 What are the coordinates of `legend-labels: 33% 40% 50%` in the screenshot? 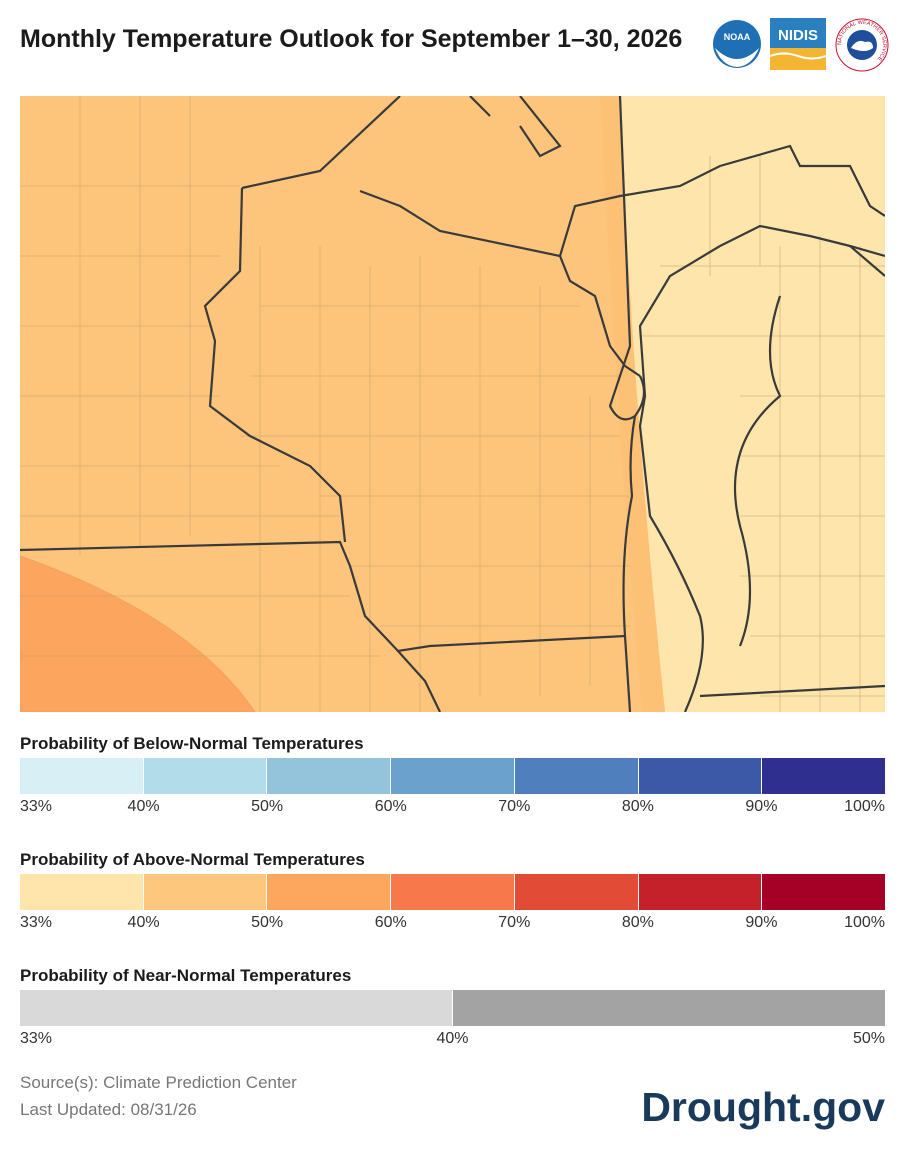 It's located at (452, 1038).